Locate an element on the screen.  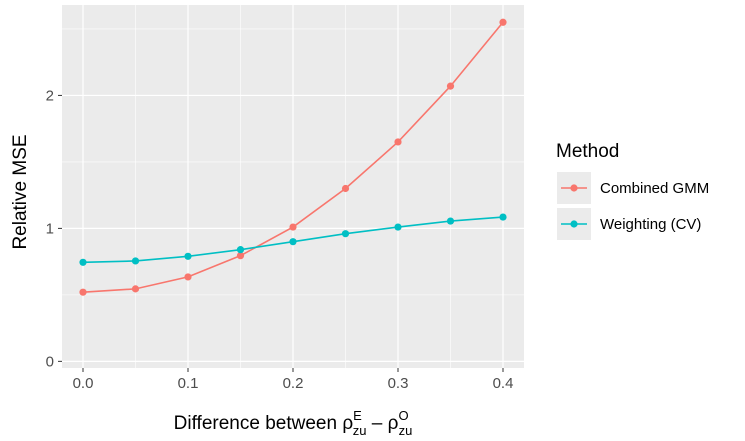
y-tick-label: 2 is located at coordinates (50, 95).